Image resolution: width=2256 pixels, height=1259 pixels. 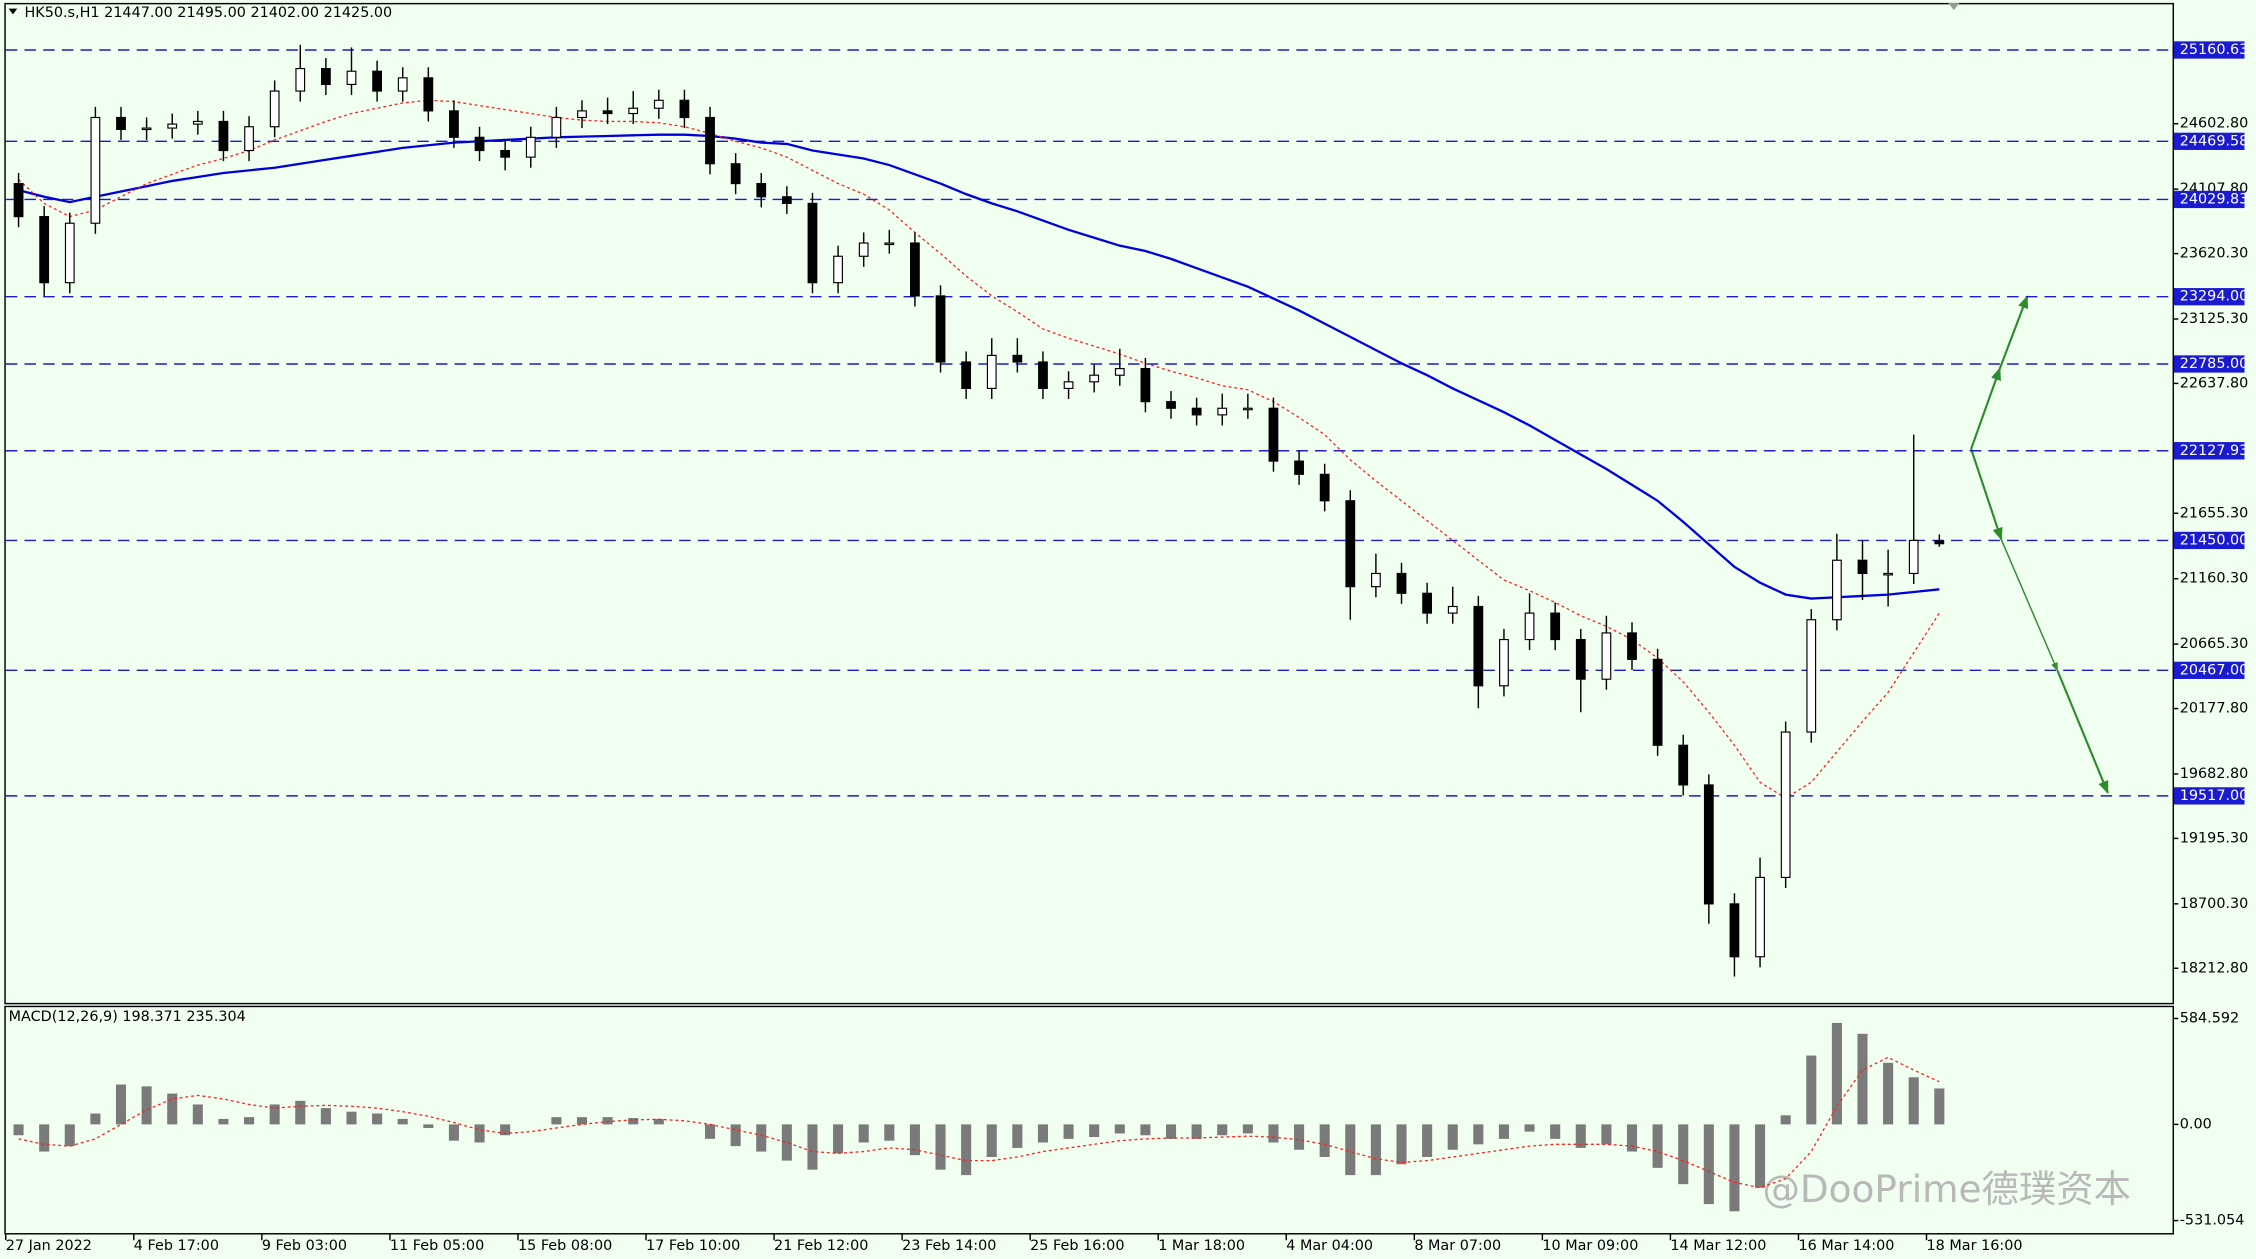 What do you see at coordinates (2214, 904) in the screenshot?
I see `y-tick-label: 18700.30` at bounding box center [2214, 904].